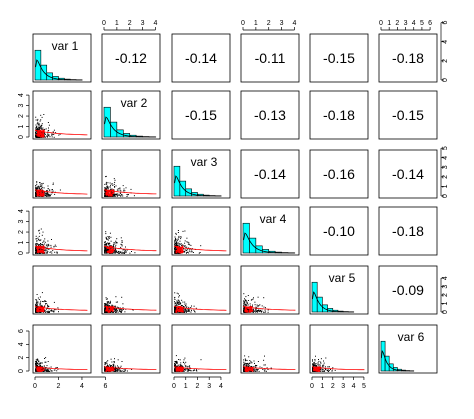 The width and height of the screenshot is (474, 419). What do you see at coordinates (201, 174) in the screenshot?
I see `panel-r3-c3: var 3` at bounding box center [201, 174].